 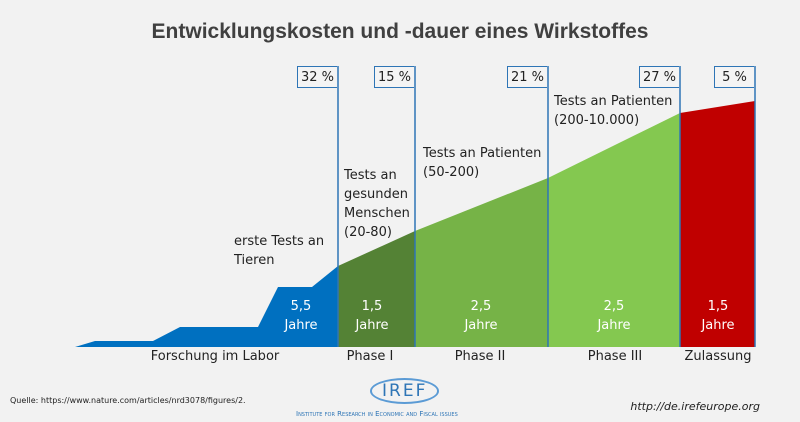 What do you see at coordinates (370, 356) in the screenshot?
I see `phase-label: Phase I` at bounding box center [370, 356].